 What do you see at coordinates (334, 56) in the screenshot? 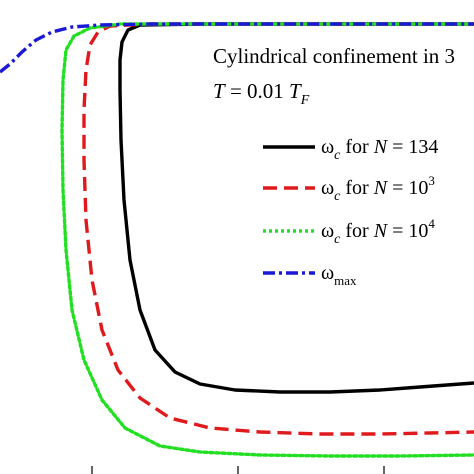
I see `annotation-line1: Cylindrical confinement in 3` at bounding box center [334, 56].